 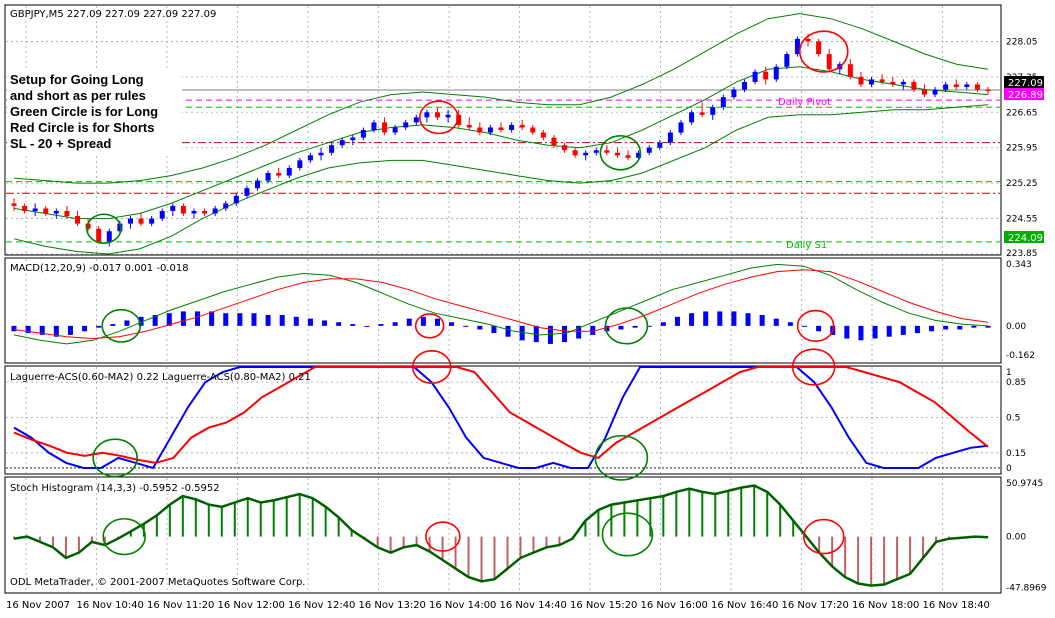 I want to click on x-tick-label: 16 Nov 2007, so click(x=38, y=605).